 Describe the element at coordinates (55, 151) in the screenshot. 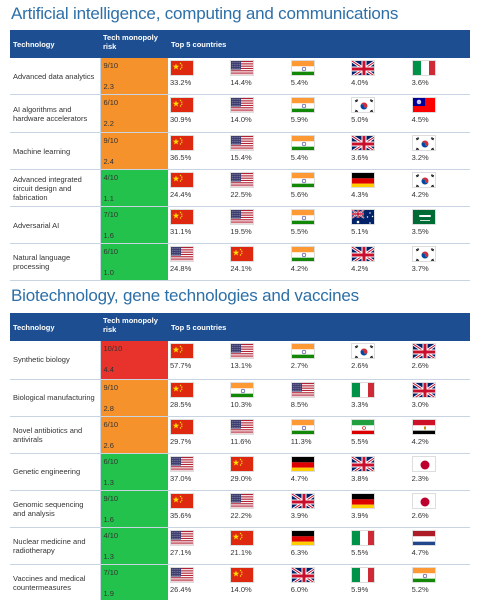

I see `technology-name: Machine learning` at that location.